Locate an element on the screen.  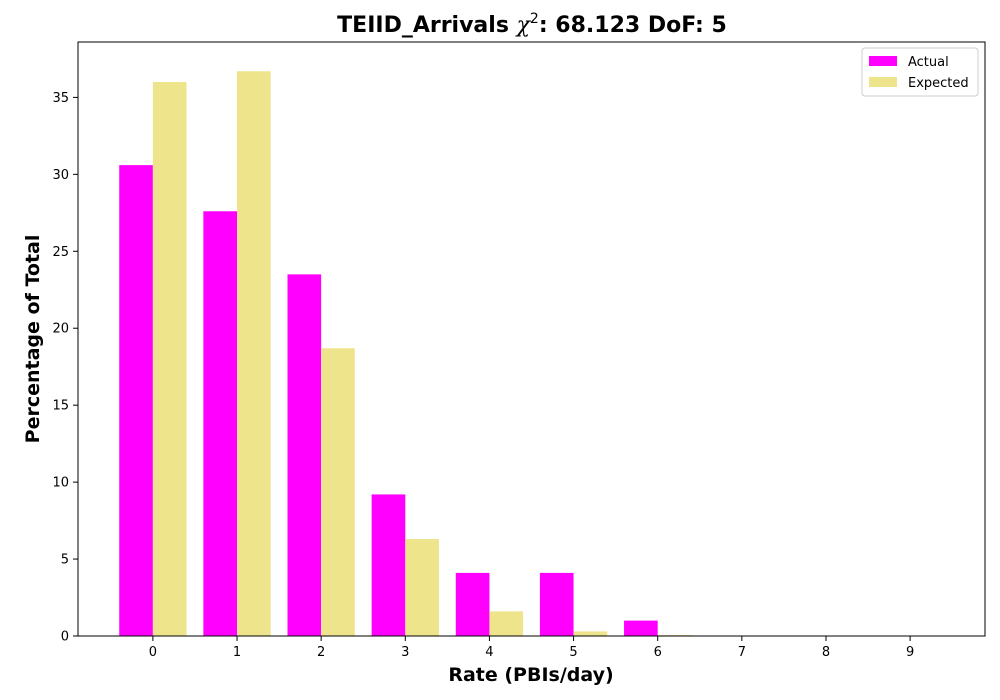
y-tick-label-30: 30 is located at coordinates (60, 175).